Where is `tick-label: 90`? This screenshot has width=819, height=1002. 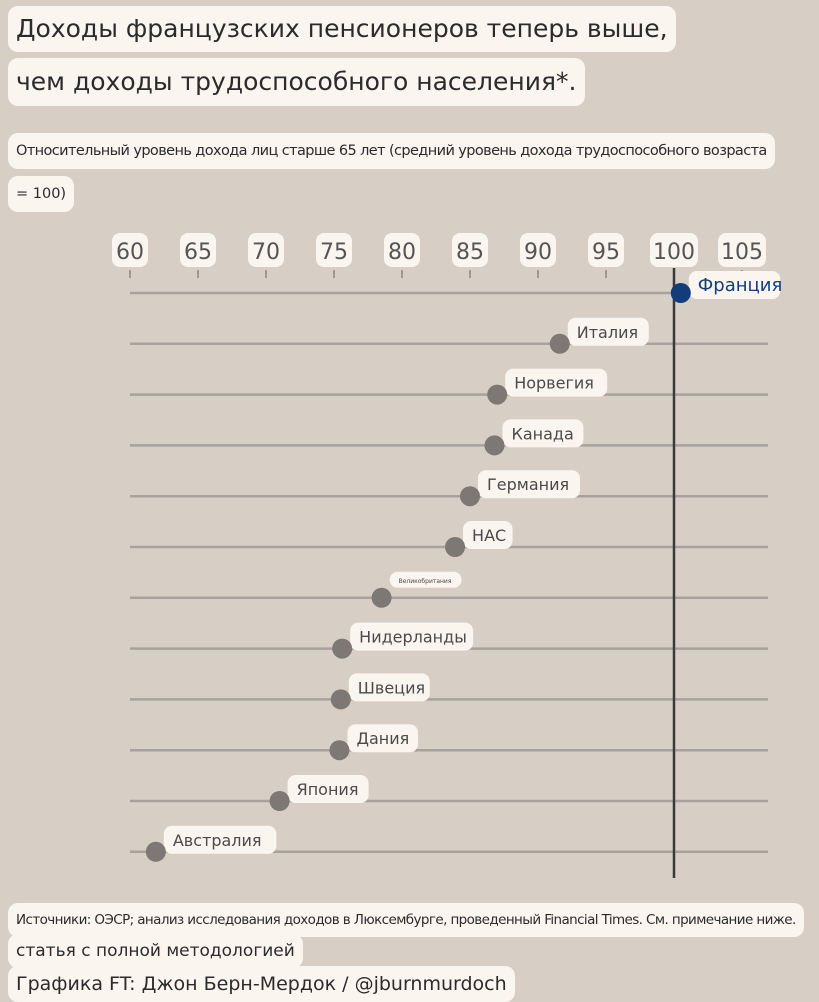
tick-label: 90 is located at coordinates (538, 252).